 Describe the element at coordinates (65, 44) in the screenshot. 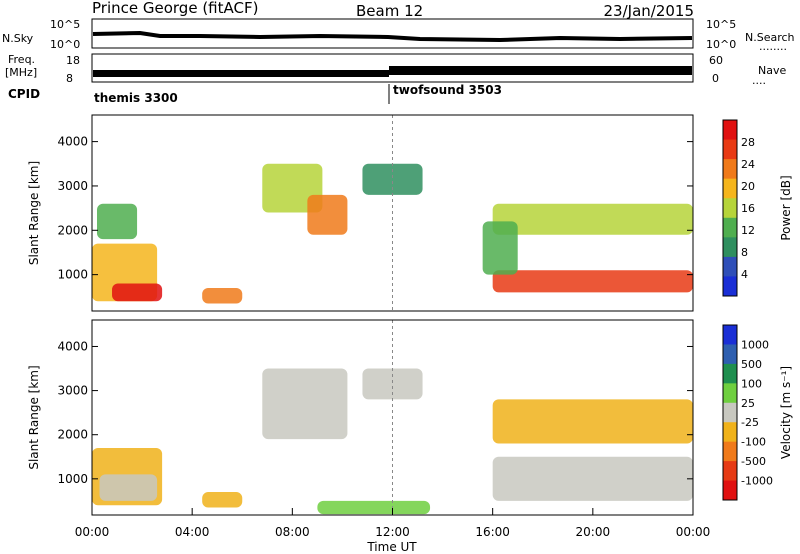

I see `noise-tick-bottom: 10^0` at that location.